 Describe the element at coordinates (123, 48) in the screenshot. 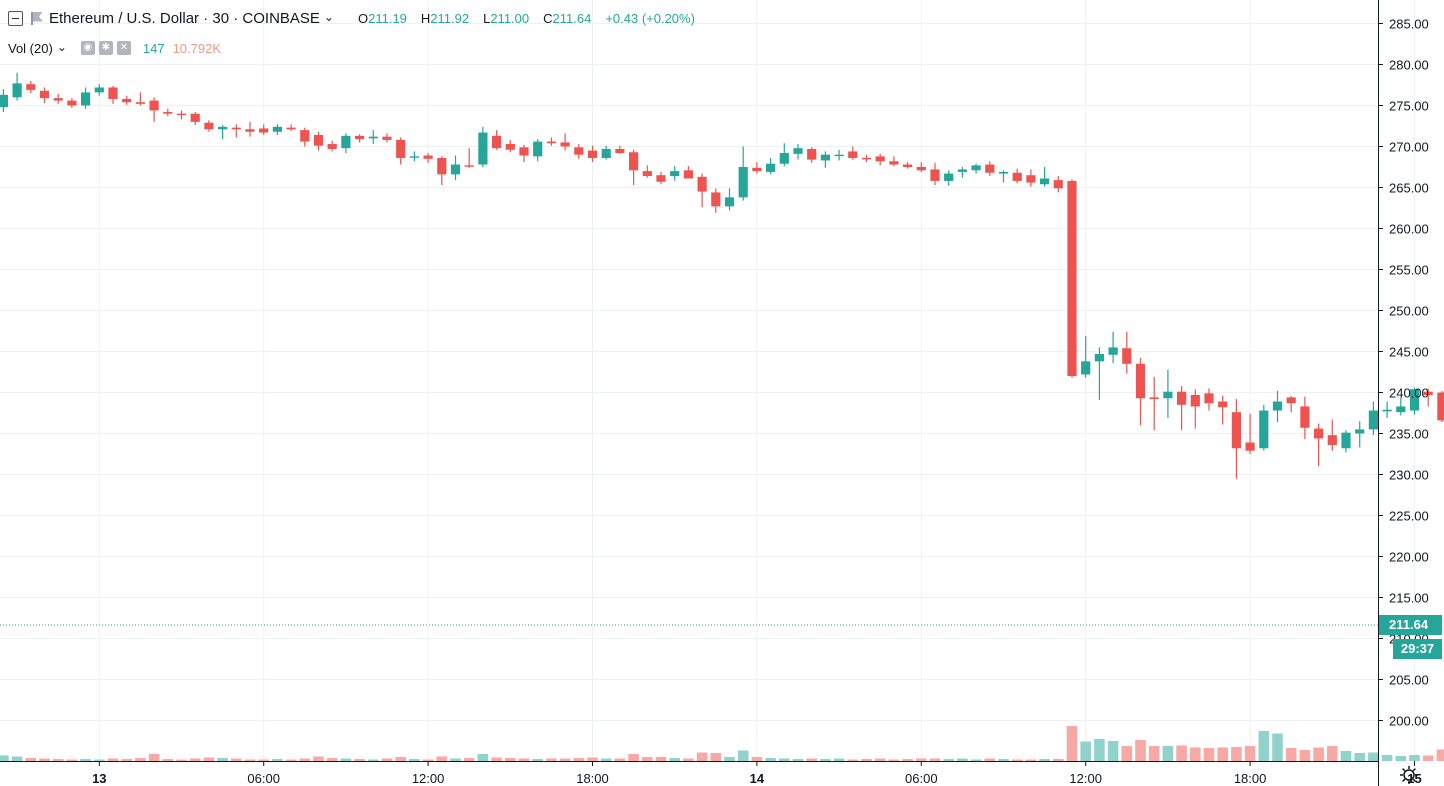

I see `close-icon: ✕` at that location.